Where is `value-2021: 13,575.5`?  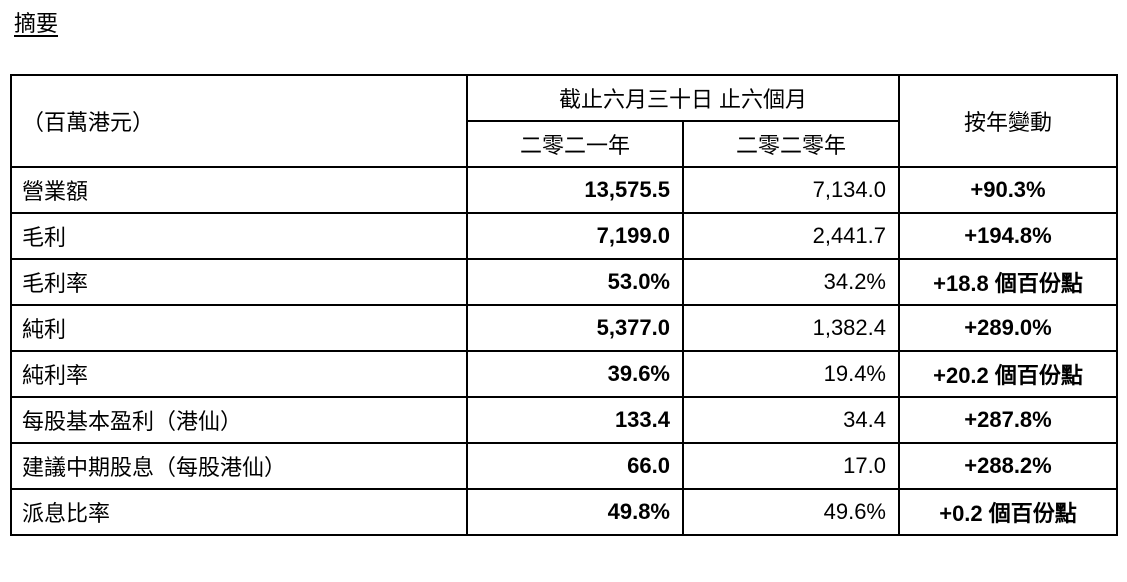 value-2021: 13,575.5 is located at coordinates (575, 190).